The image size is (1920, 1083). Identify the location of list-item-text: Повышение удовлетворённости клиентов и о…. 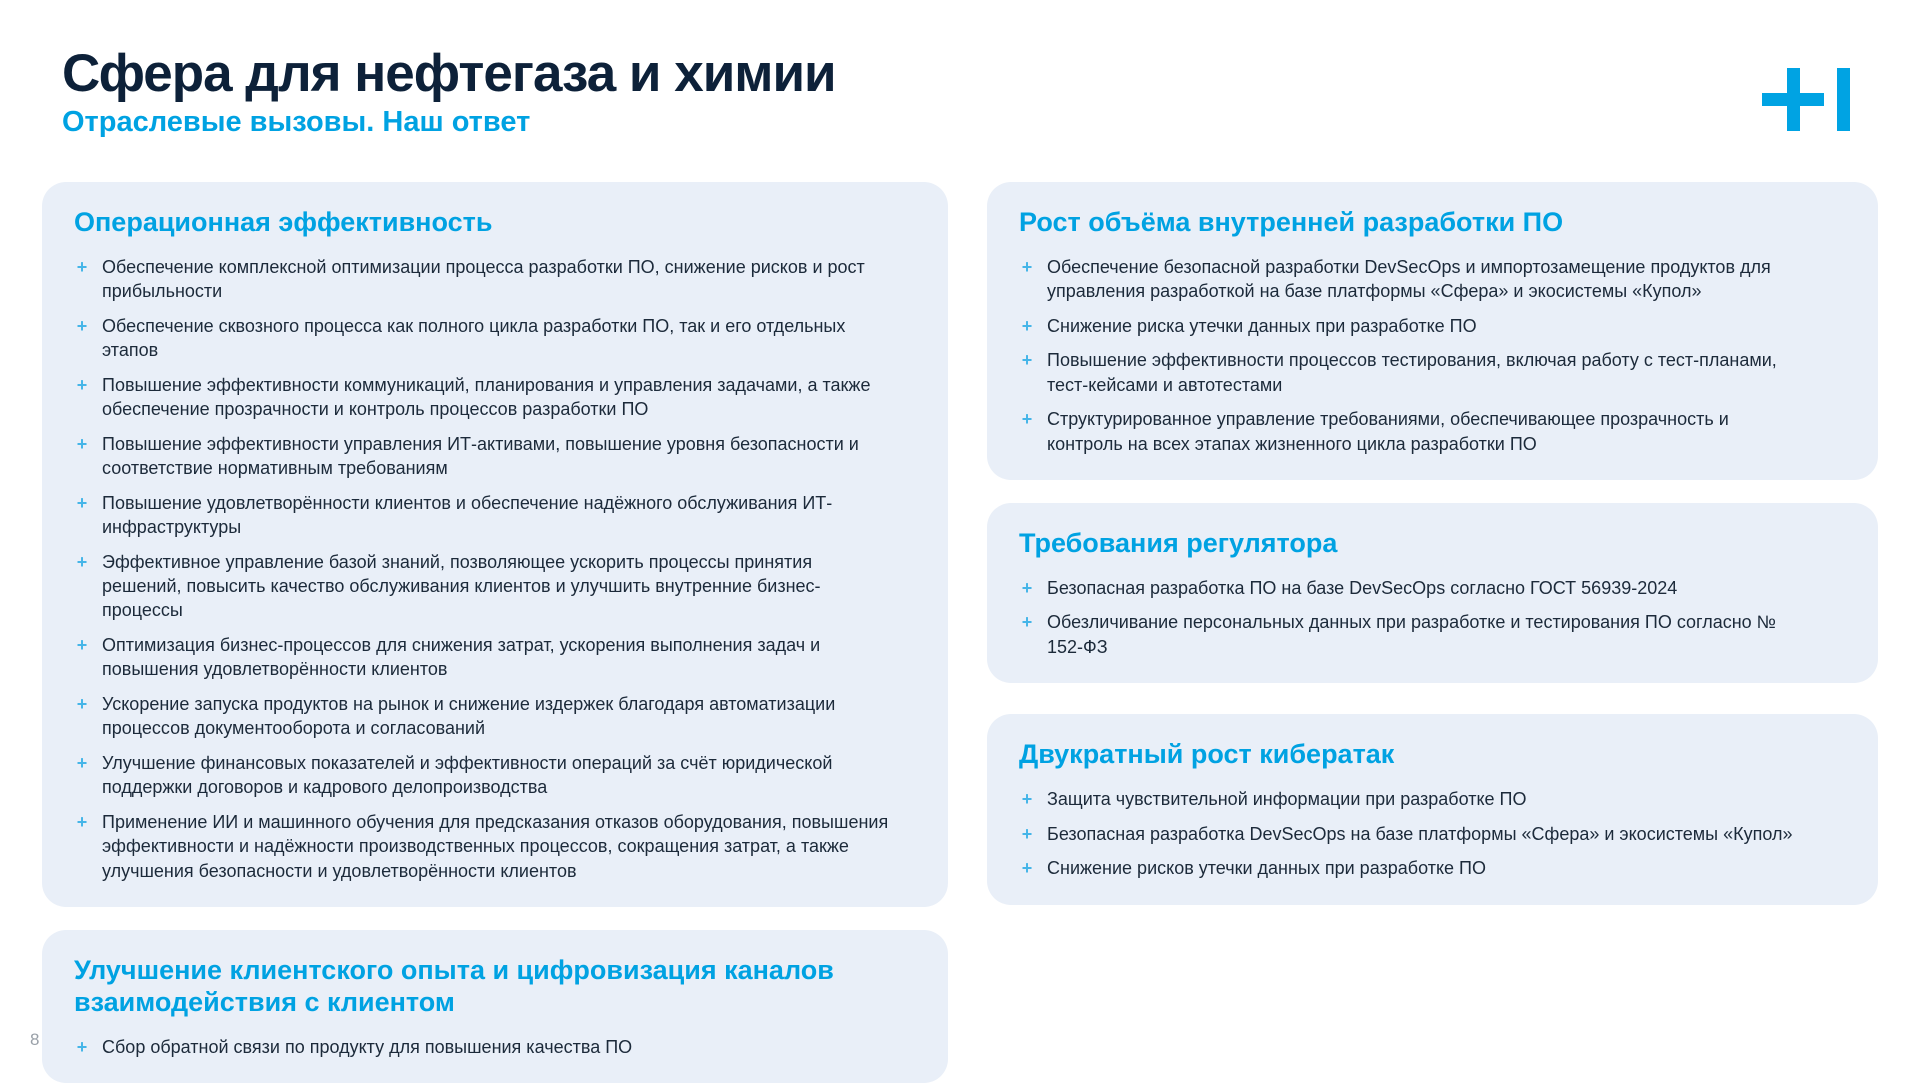
(467, 515).